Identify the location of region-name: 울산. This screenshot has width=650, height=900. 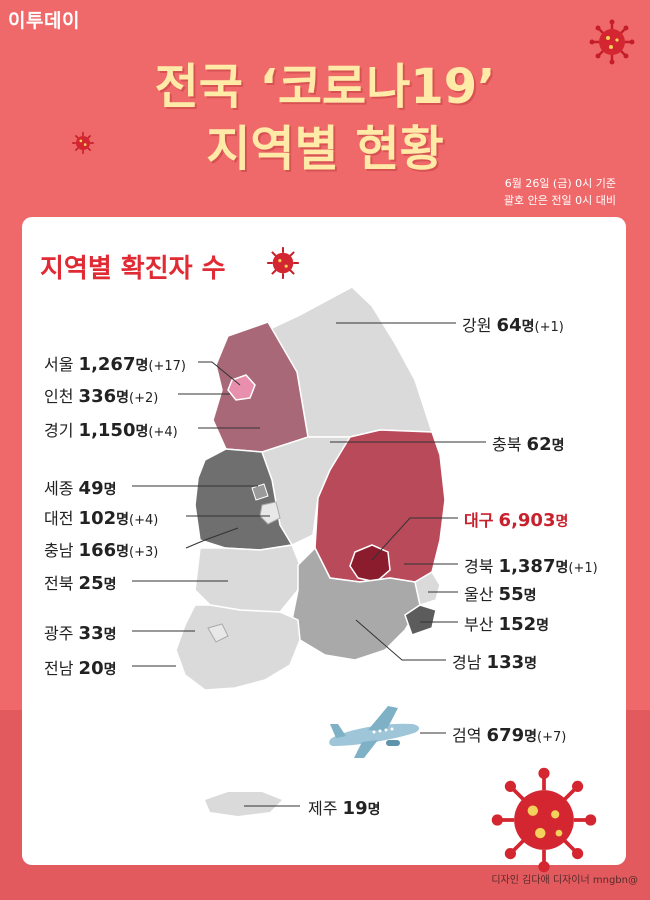
(479, 594).